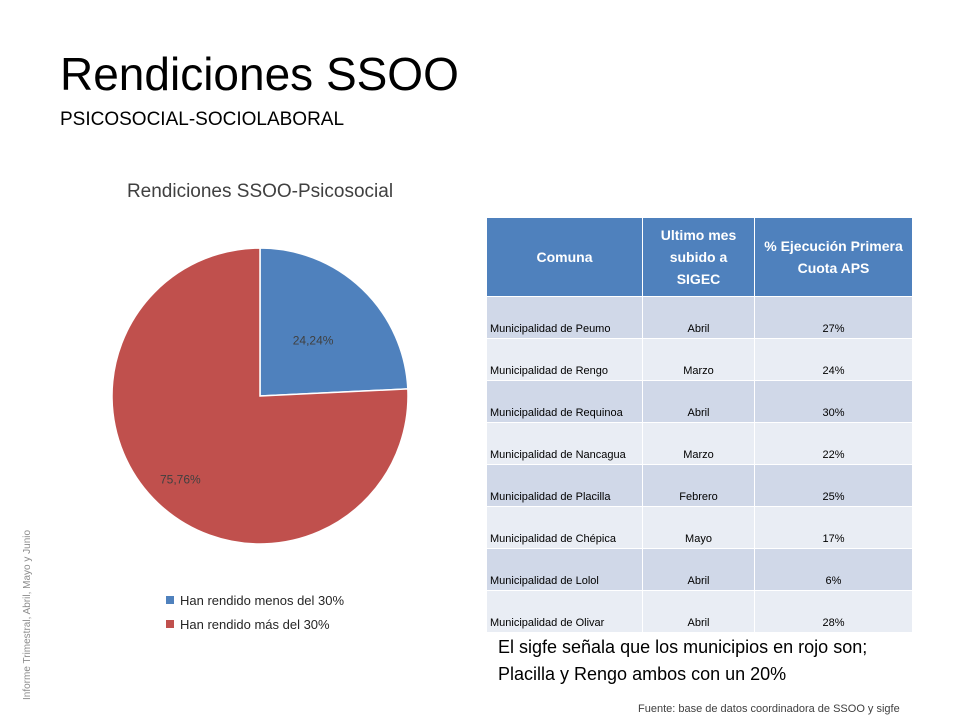 This screenshot has width=960, height=720. I want to click on cell-ejecucion: 22%, so click(833, 443).